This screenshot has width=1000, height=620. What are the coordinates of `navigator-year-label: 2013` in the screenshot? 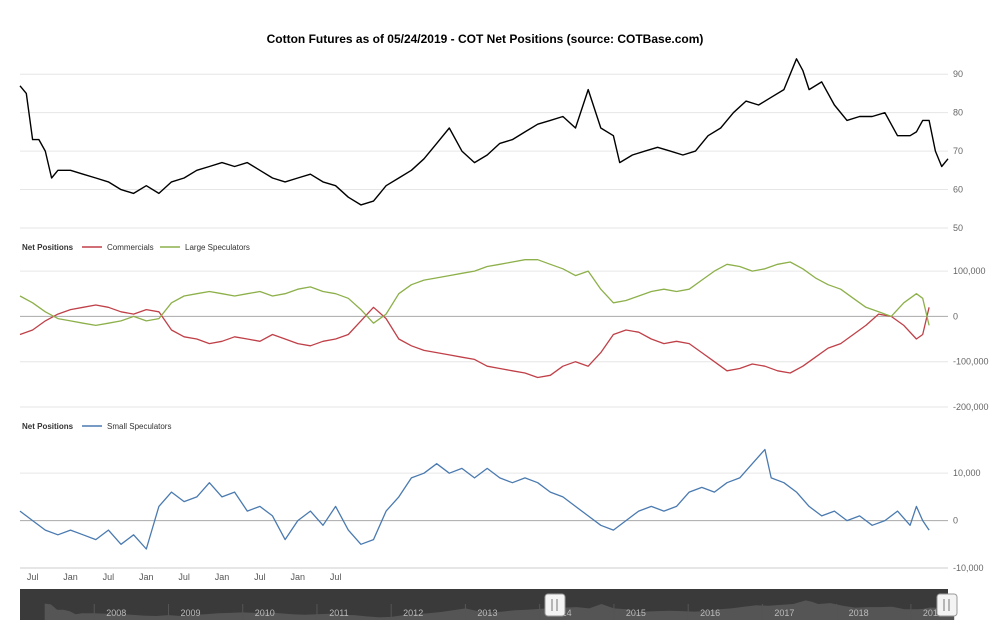 It's located at (487, 613).